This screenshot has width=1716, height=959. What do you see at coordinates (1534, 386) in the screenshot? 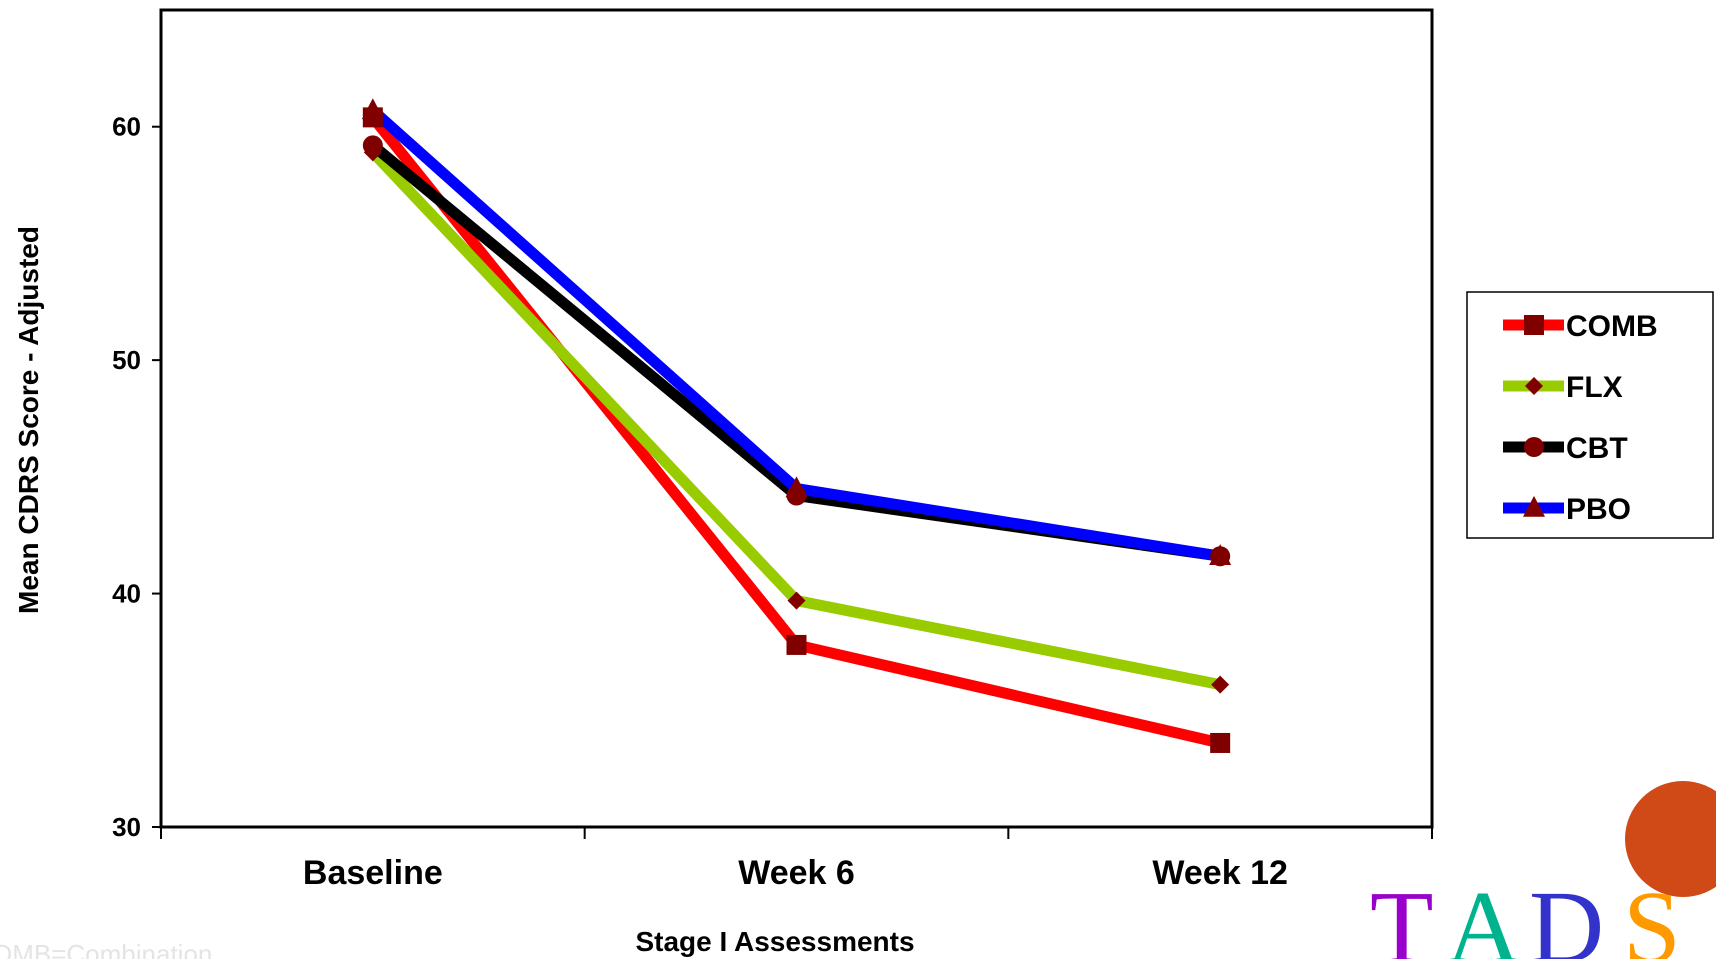
I see `legend-marker-flx` at bounding box center [1534, 386].